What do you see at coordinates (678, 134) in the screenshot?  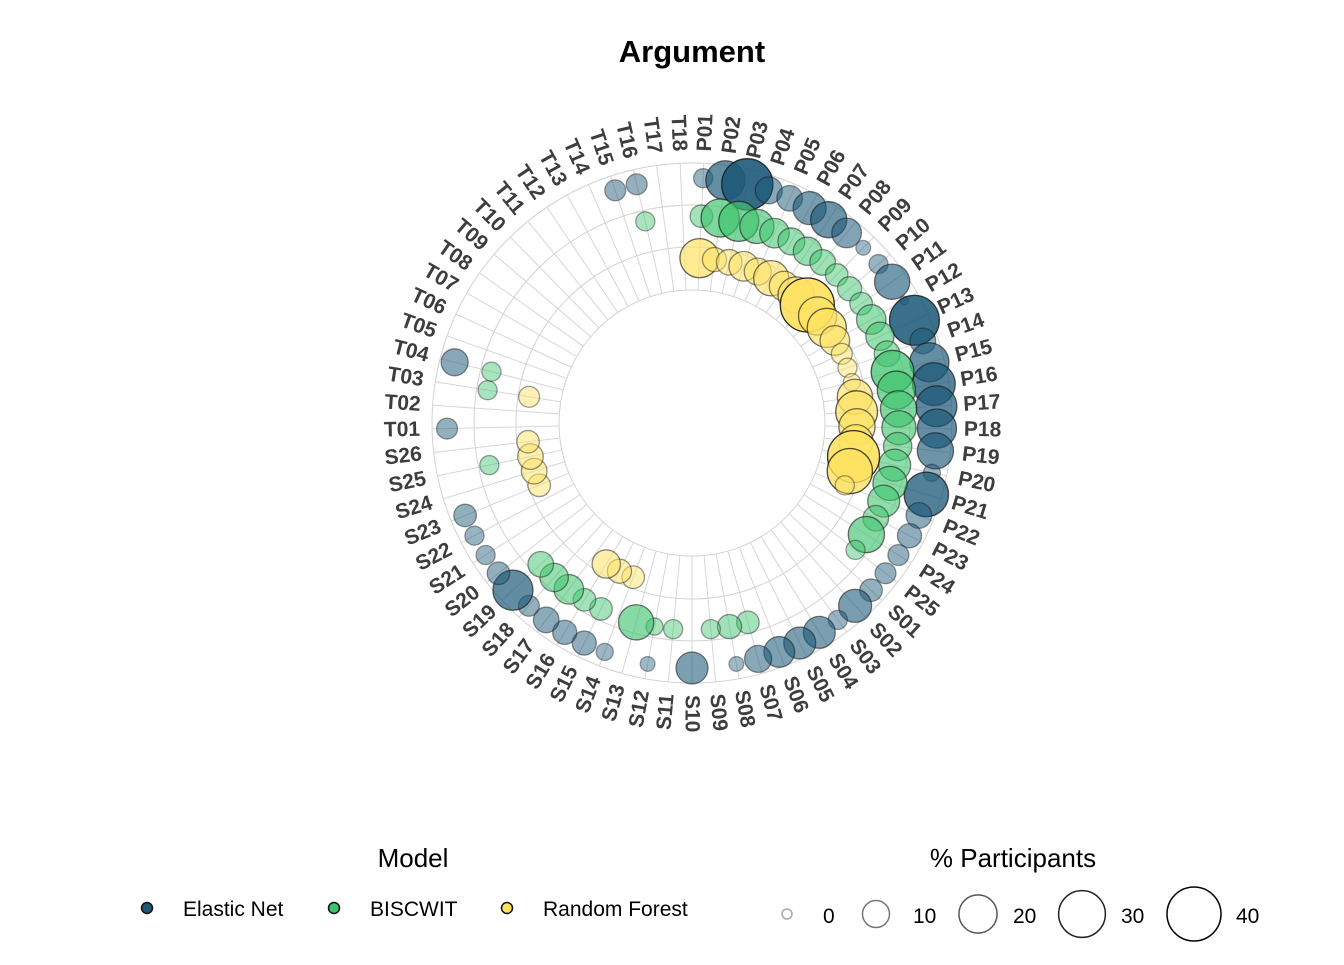 I see `category-label: T18` at bounding box center [678, 134].